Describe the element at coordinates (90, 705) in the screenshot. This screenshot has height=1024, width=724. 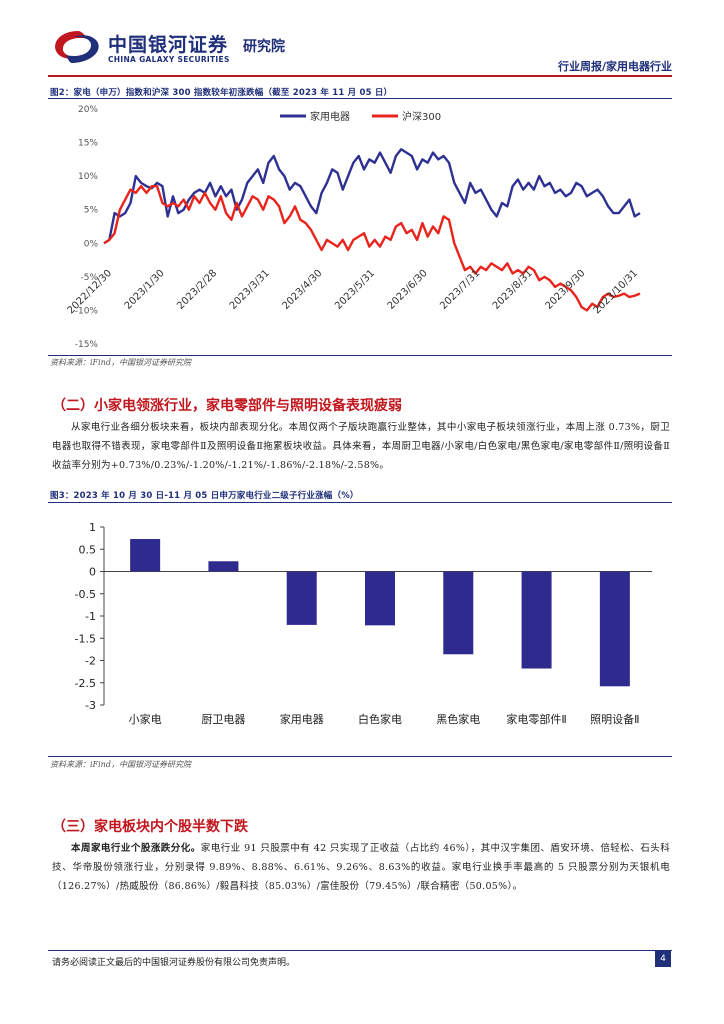
I see `y-tick-label: -3` at that location.